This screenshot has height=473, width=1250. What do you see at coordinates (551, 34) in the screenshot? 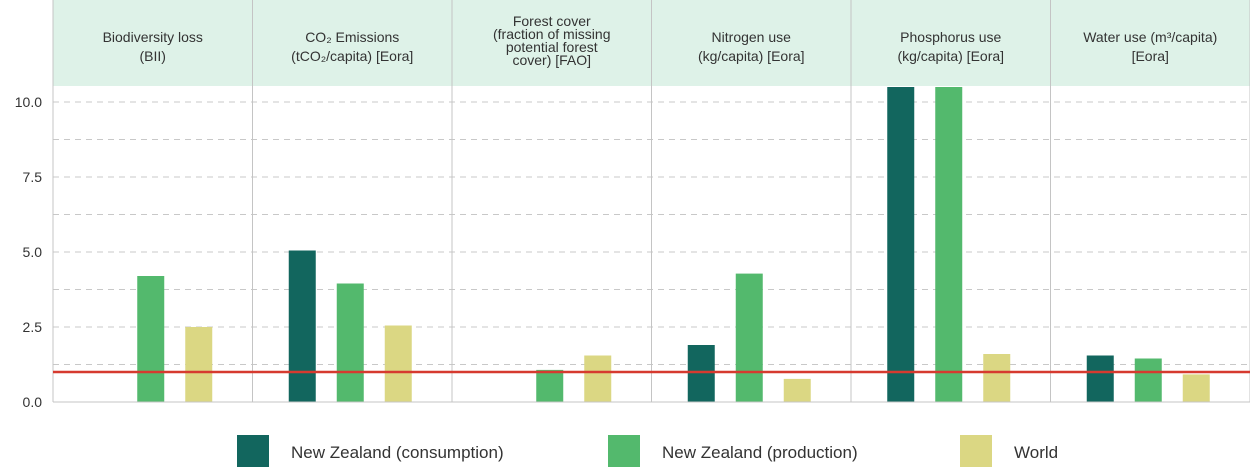
I see `panel-title-line: (fraction of missing` at bounding box center [551, 34].